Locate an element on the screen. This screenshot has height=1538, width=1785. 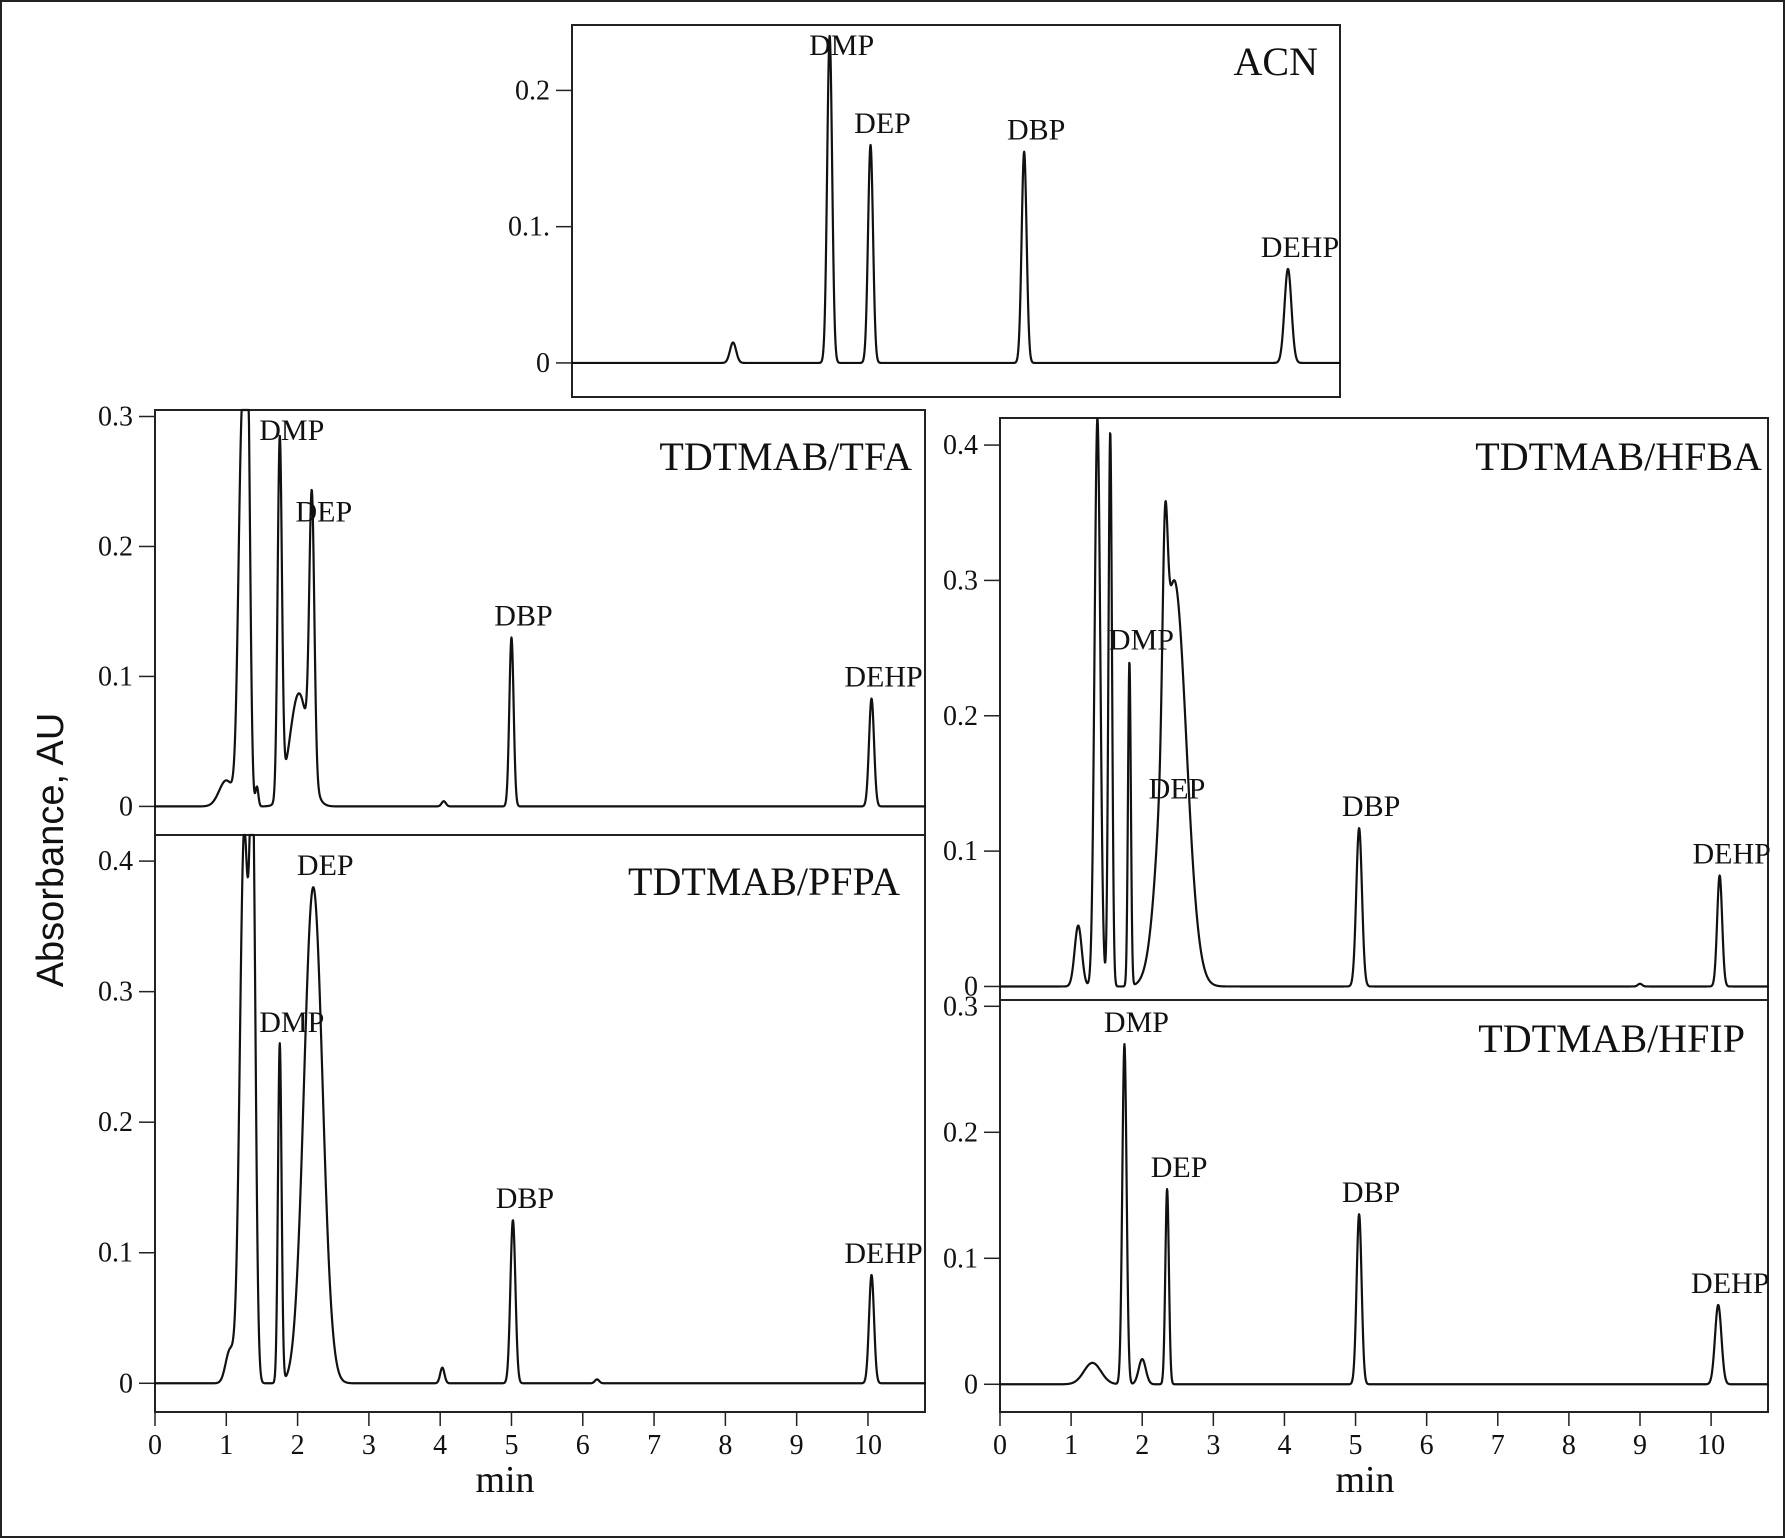
x-tick-label-pfpa: 9 is located at coordinates (797, 1445).